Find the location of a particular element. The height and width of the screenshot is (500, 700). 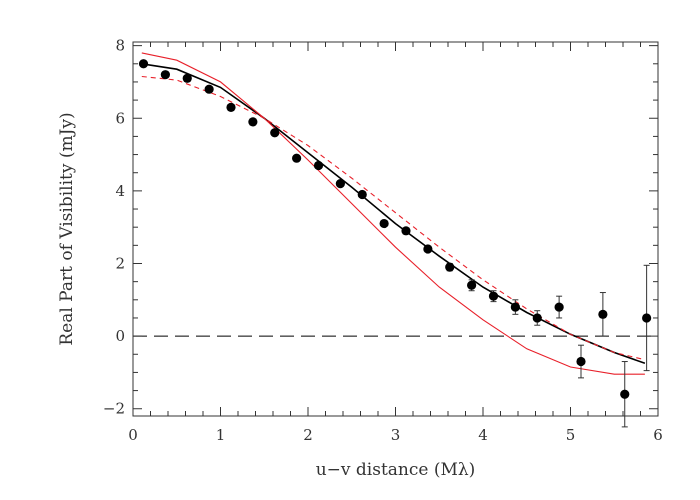

x-tick-label: 5 is located at coordinates (571, 435).